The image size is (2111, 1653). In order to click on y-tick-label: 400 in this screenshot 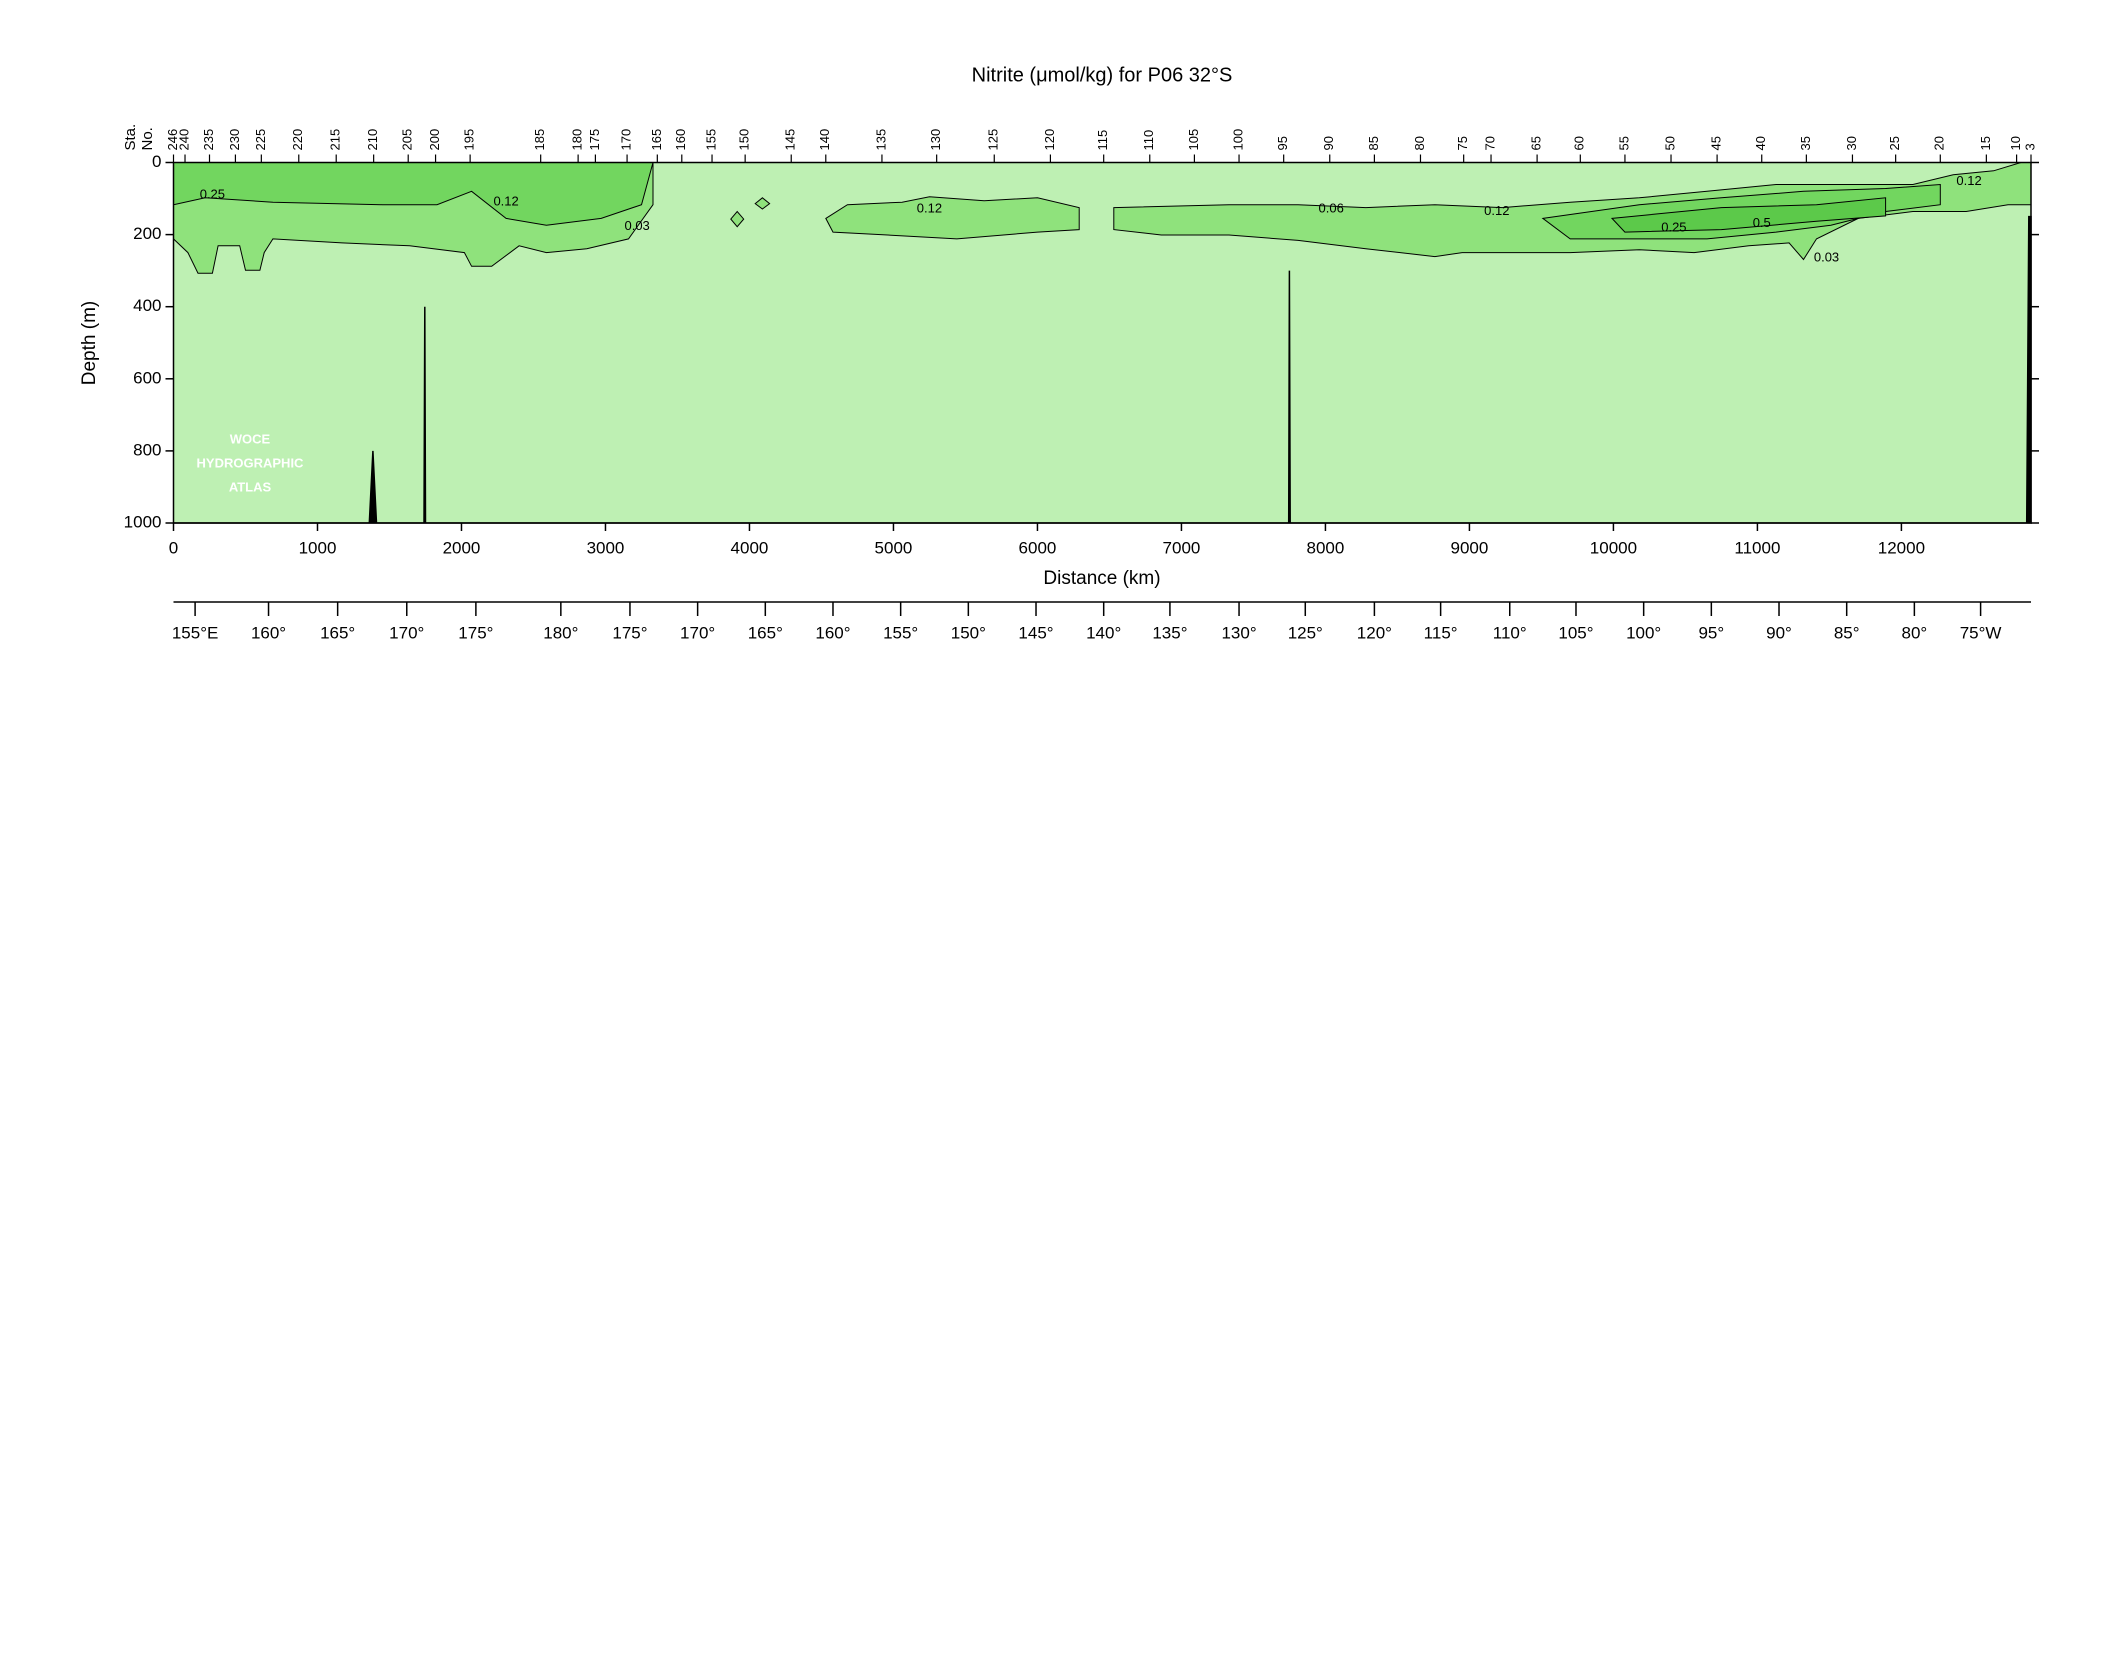, I will do `click(147, 305)`.